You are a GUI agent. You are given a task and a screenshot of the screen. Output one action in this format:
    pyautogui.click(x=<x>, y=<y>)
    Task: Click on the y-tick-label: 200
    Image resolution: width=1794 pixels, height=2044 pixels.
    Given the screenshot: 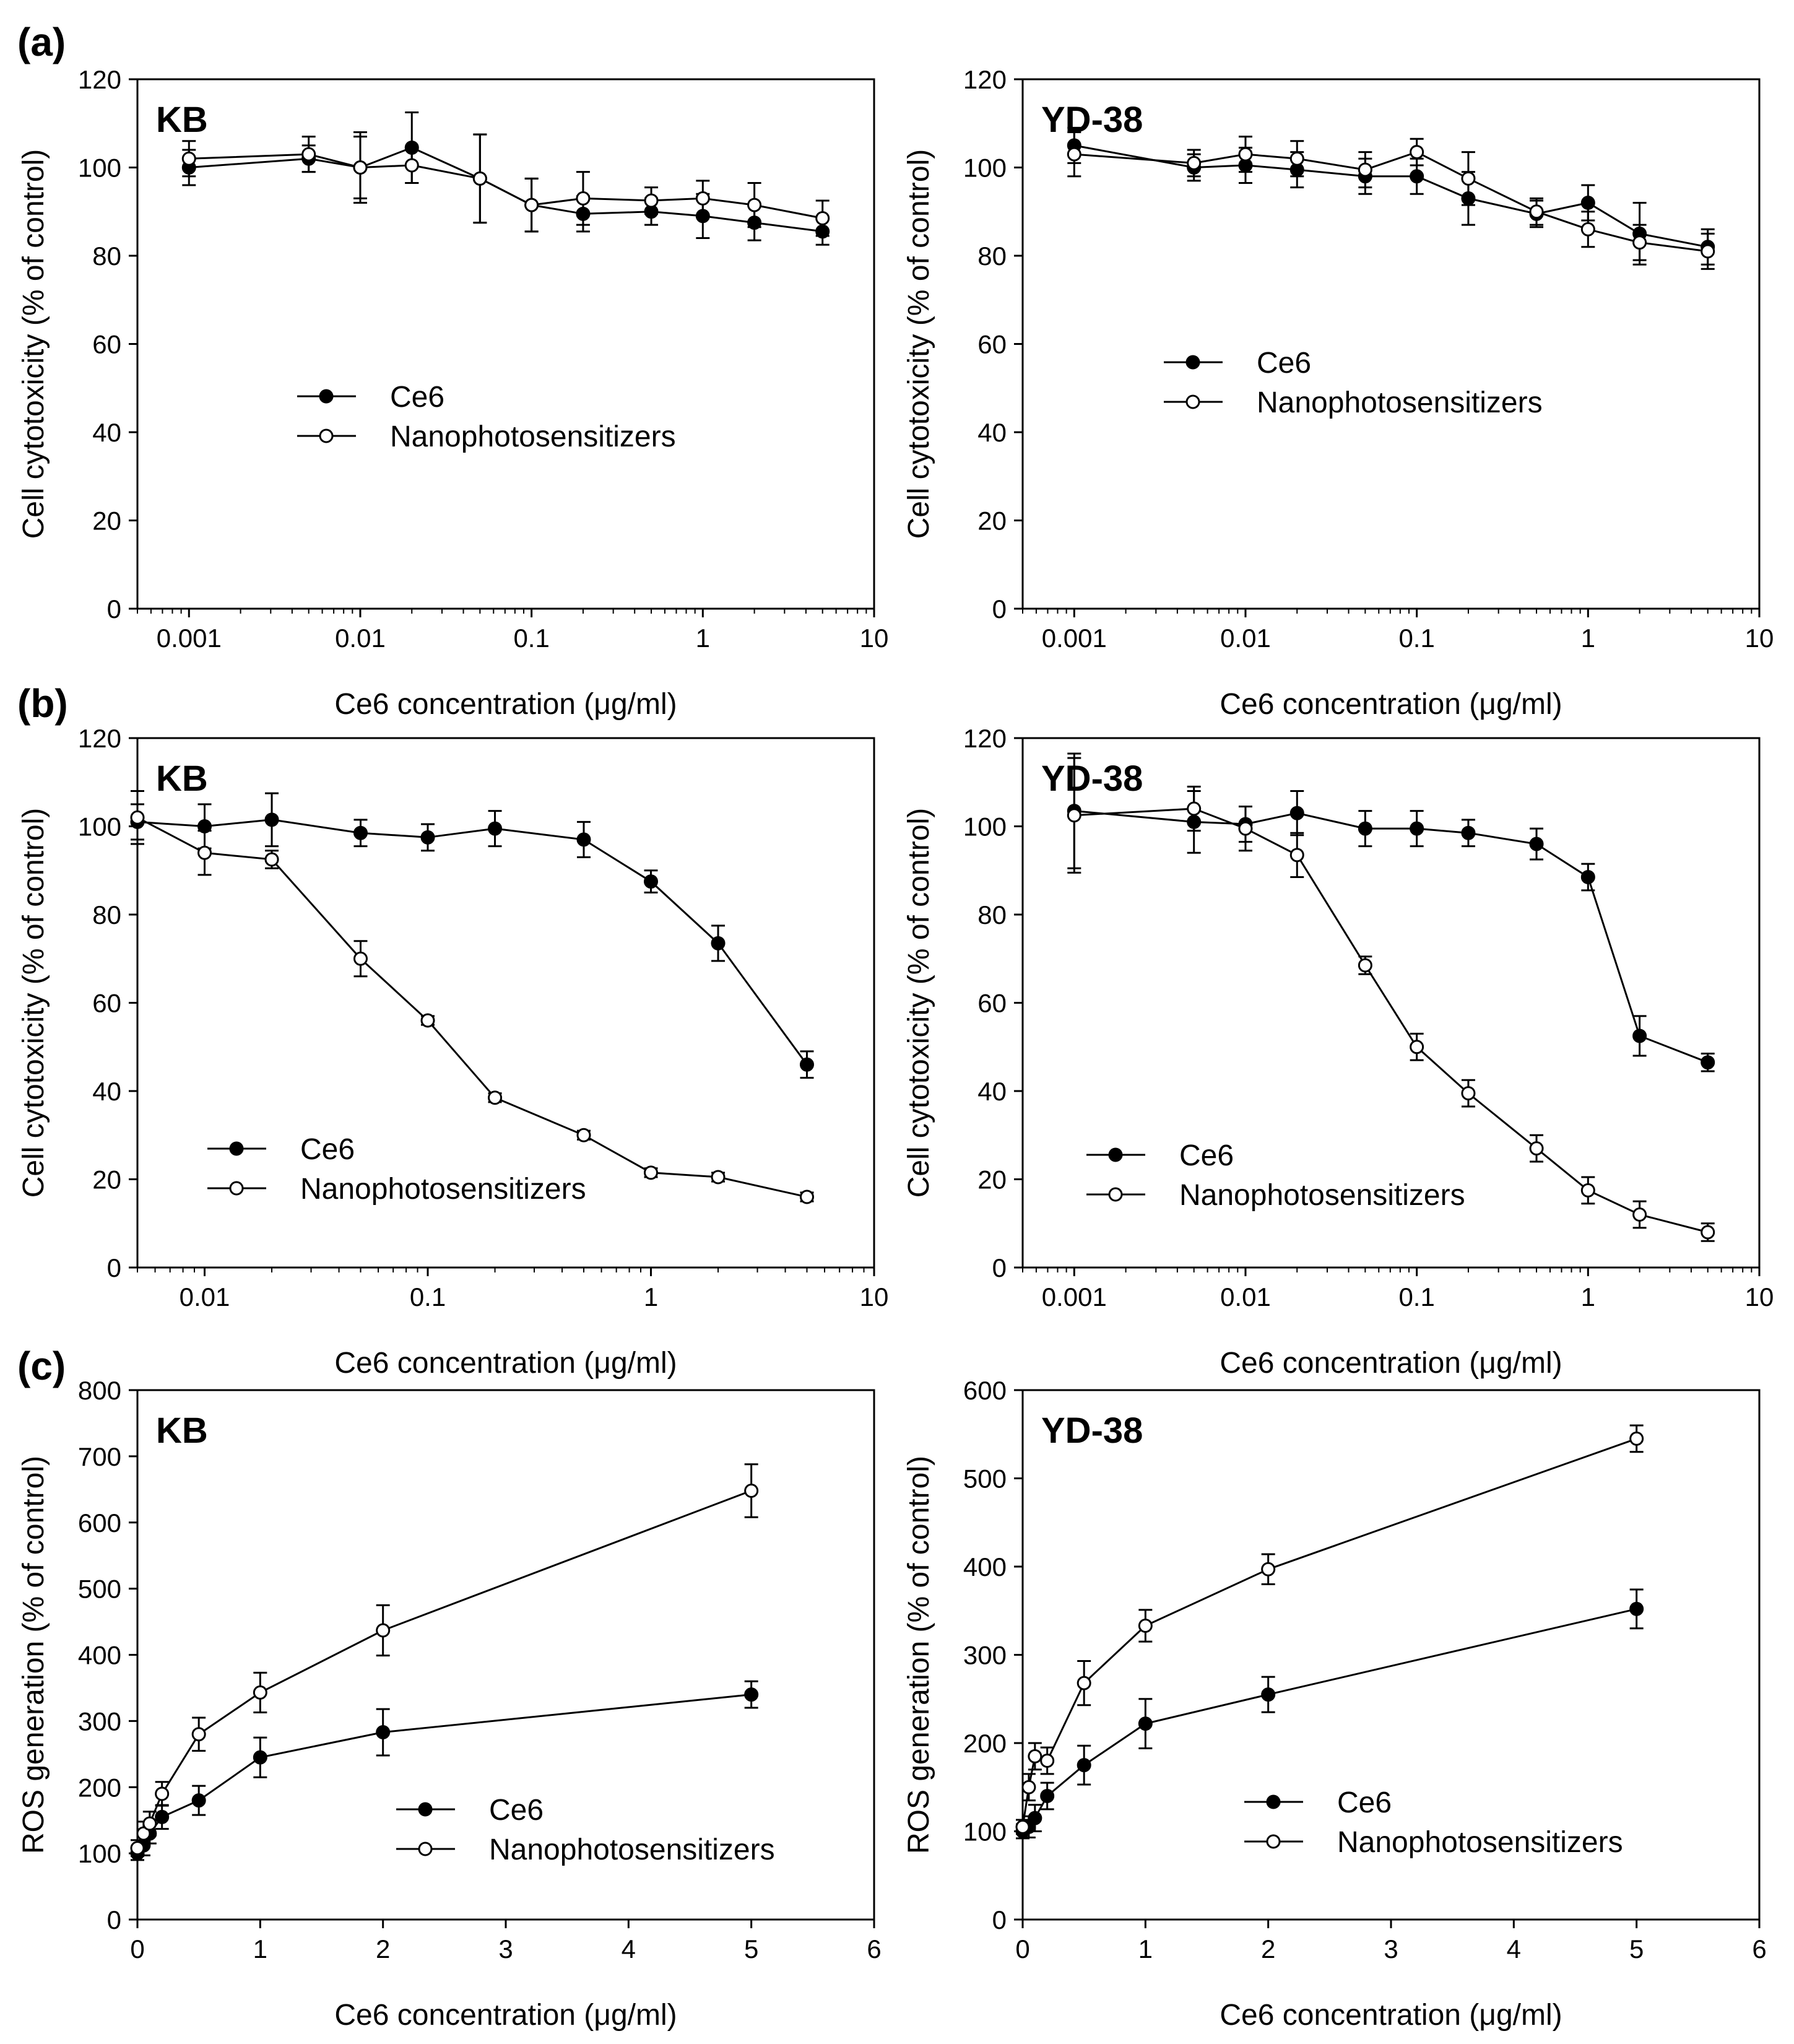 What is the action you would take?
    pyautogui.click(x=99, y=1788)
    